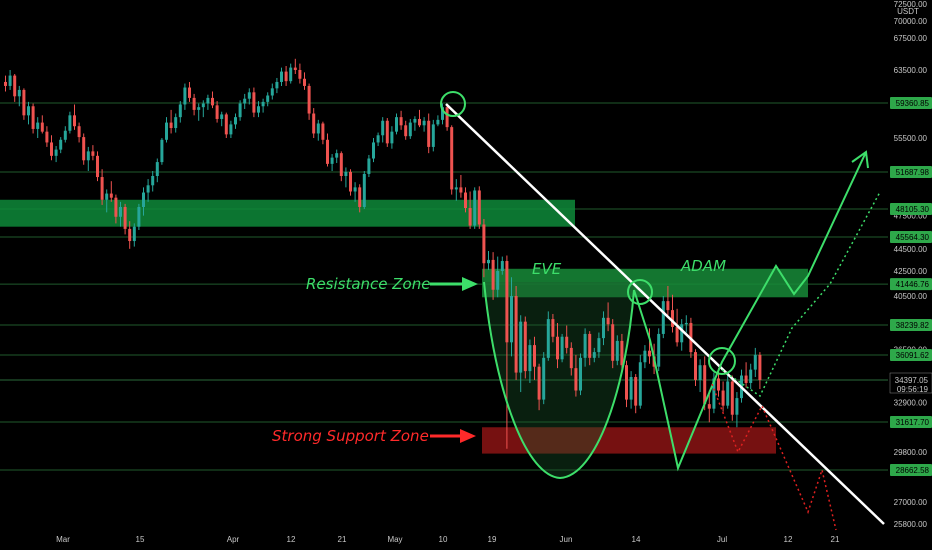 This screenshot has width=932, height=550. What do you see at coordinates (913, 422) in the screenshot?
I see `price-level-tag-text: 31617.70` at bounding box center [913, 422].